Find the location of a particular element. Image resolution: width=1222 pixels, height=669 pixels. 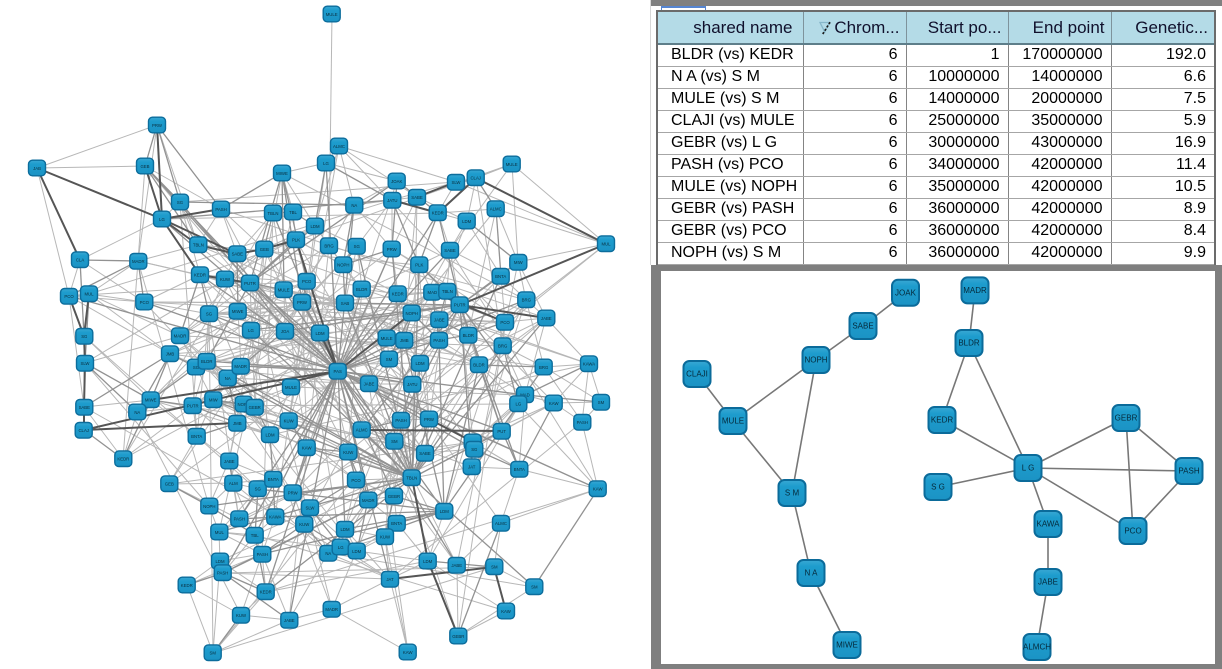

svg-text: LG is located at coordinates (341, 547).